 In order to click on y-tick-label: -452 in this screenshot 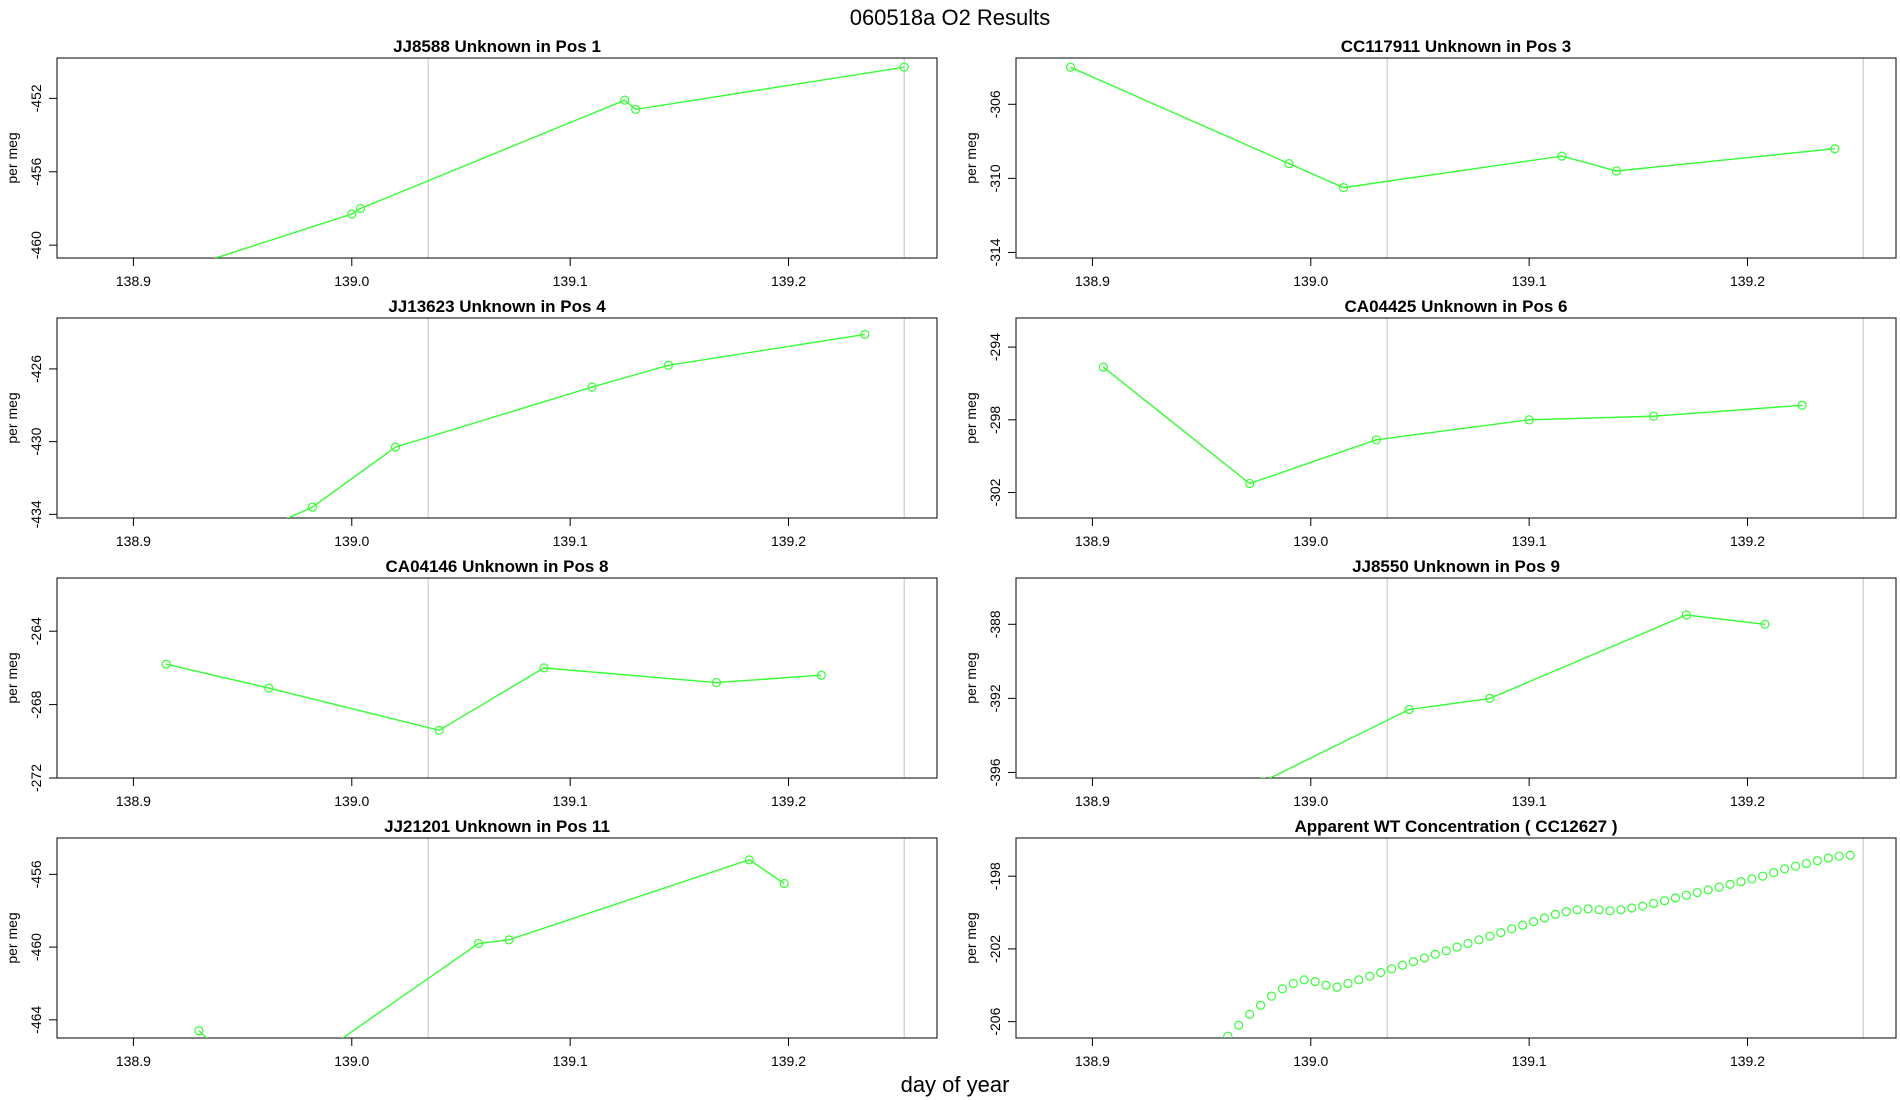, I will do `click(36, 98)`.